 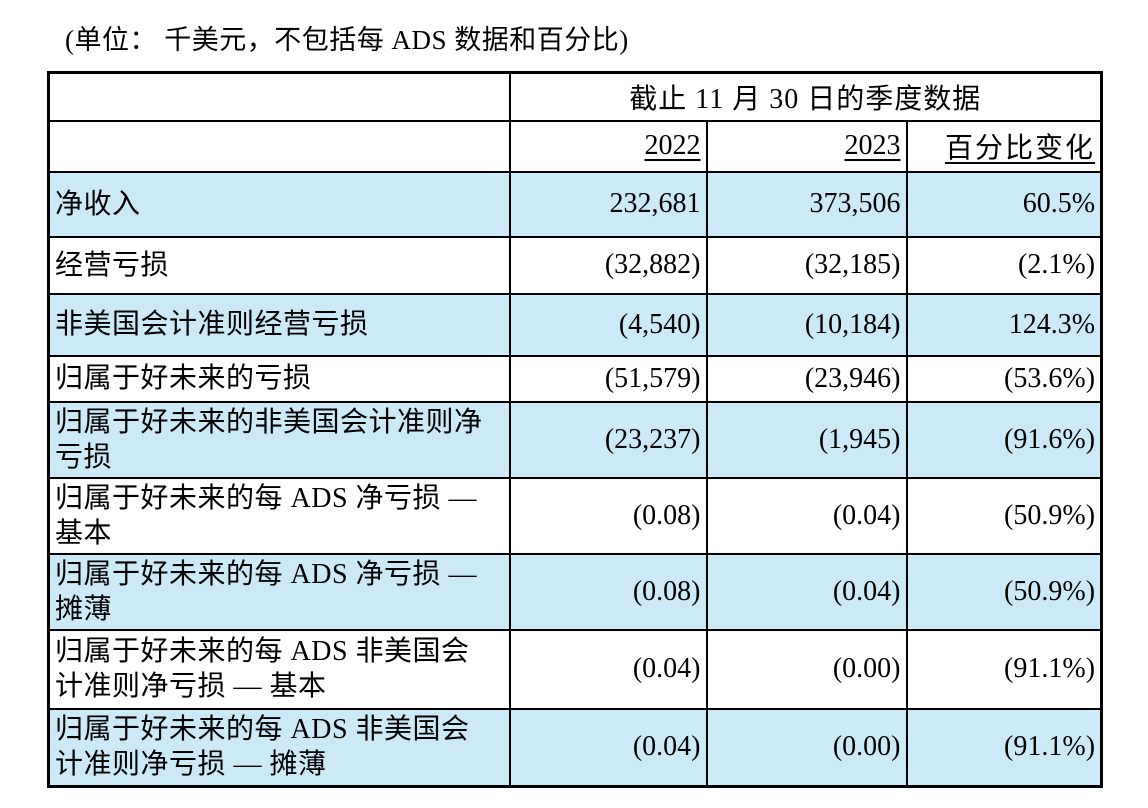 What do you see at coordinates (672, 145) in the screenshot?
I see `column-header-2022-label: 2022` at bounding box center [672, 145].